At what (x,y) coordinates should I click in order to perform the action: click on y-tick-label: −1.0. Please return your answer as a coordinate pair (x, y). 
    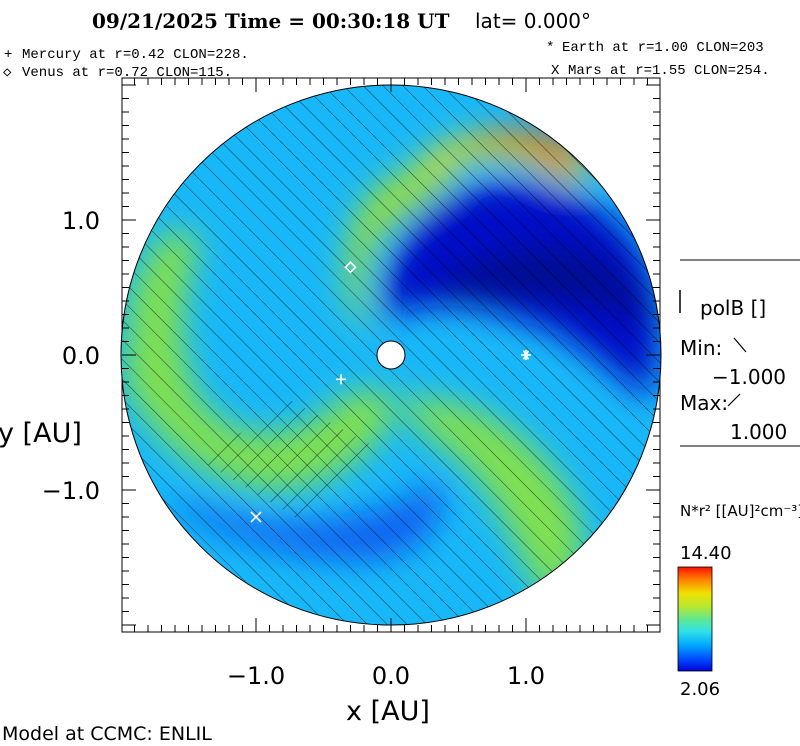
    Looking at the image, I should click on (71, 491).